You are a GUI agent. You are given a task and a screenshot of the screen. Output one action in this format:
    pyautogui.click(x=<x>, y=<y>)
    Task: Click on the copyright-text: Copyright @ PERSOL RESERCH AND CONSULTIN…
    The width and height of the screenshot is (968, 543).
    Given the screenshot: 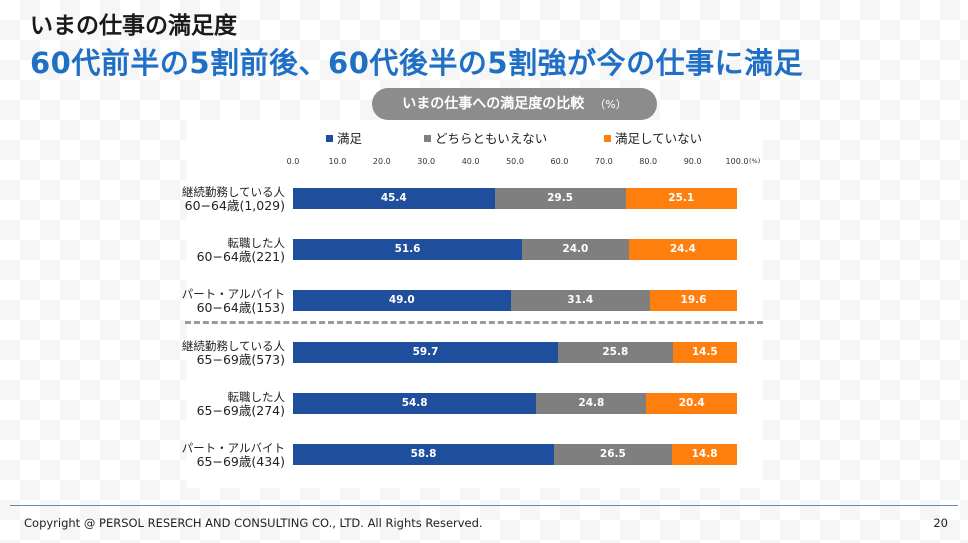 What is the action you would take?
    pyautogui.click(x=253, y=523)
    